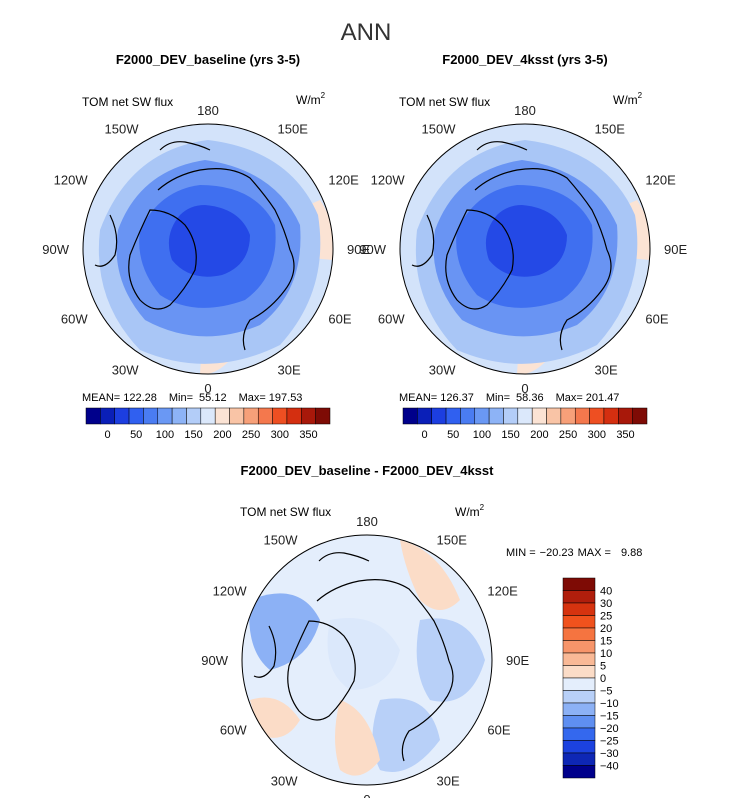 This screenshot has height=798, width=733. Describe the element at coordinates (251, 435) in the screenshot. I see `colorbar-tick-label: 250` at that location.